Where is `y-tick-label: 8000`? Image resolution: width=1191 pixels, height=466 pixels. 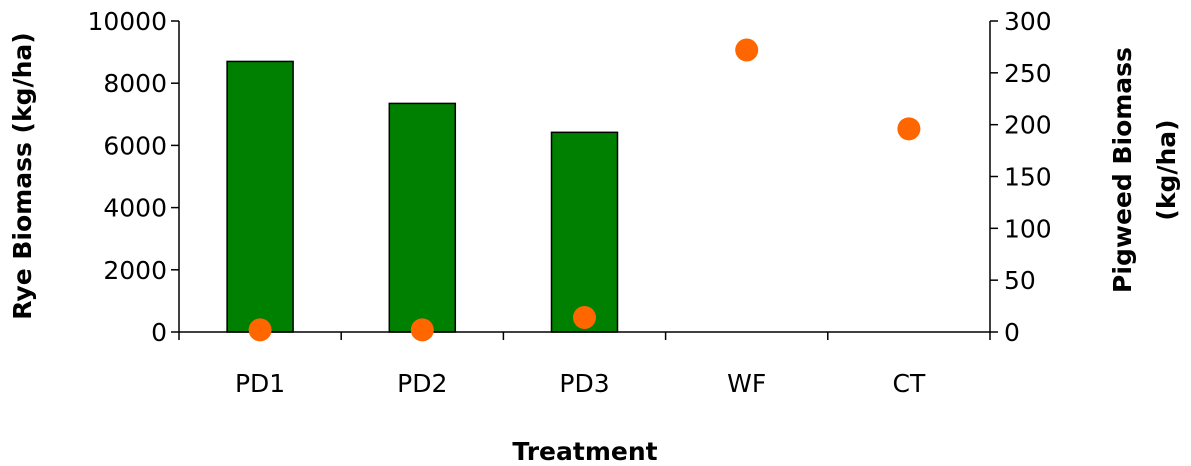
y-tick-label: 8000 is located at coordinates (135, 83).